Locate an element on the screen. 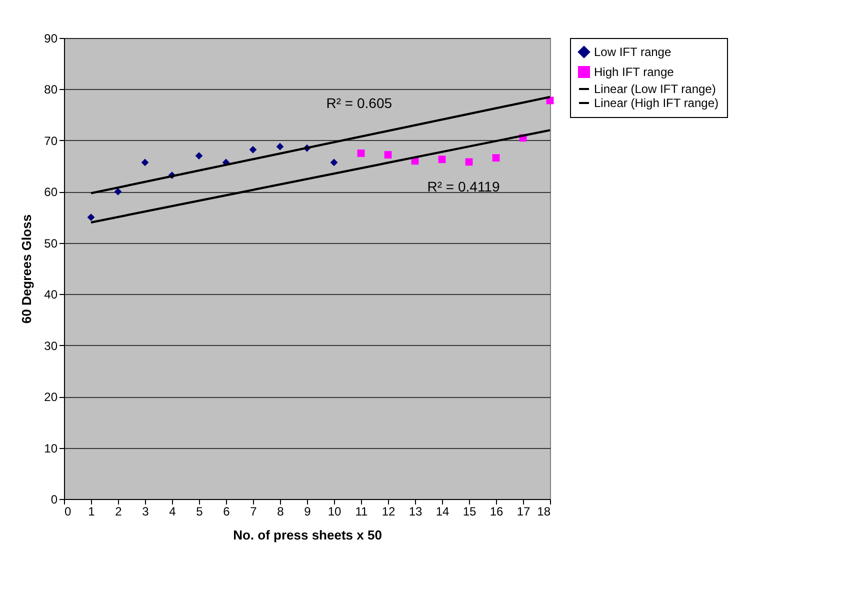 The image size is (850, 589). x-tick-label: 6 is located at coordinates (226, 511).